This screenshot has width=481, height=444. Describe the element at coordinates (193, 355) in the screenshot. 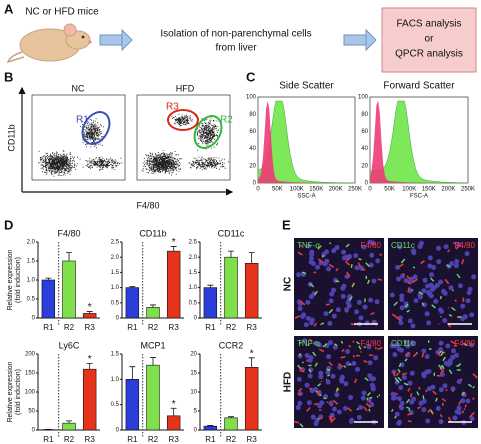

I see `y-tick-label: 20` at that location.